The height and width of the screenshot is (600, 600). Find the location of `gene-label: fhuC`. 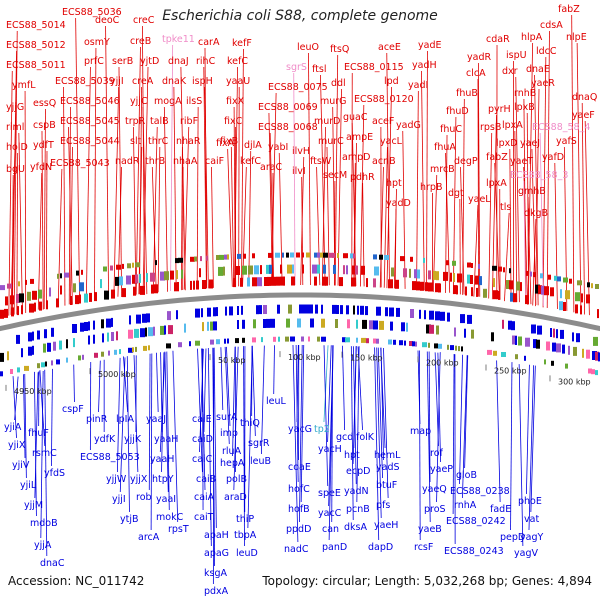

gene-label: fhuC is located at coordinates (451, 129).